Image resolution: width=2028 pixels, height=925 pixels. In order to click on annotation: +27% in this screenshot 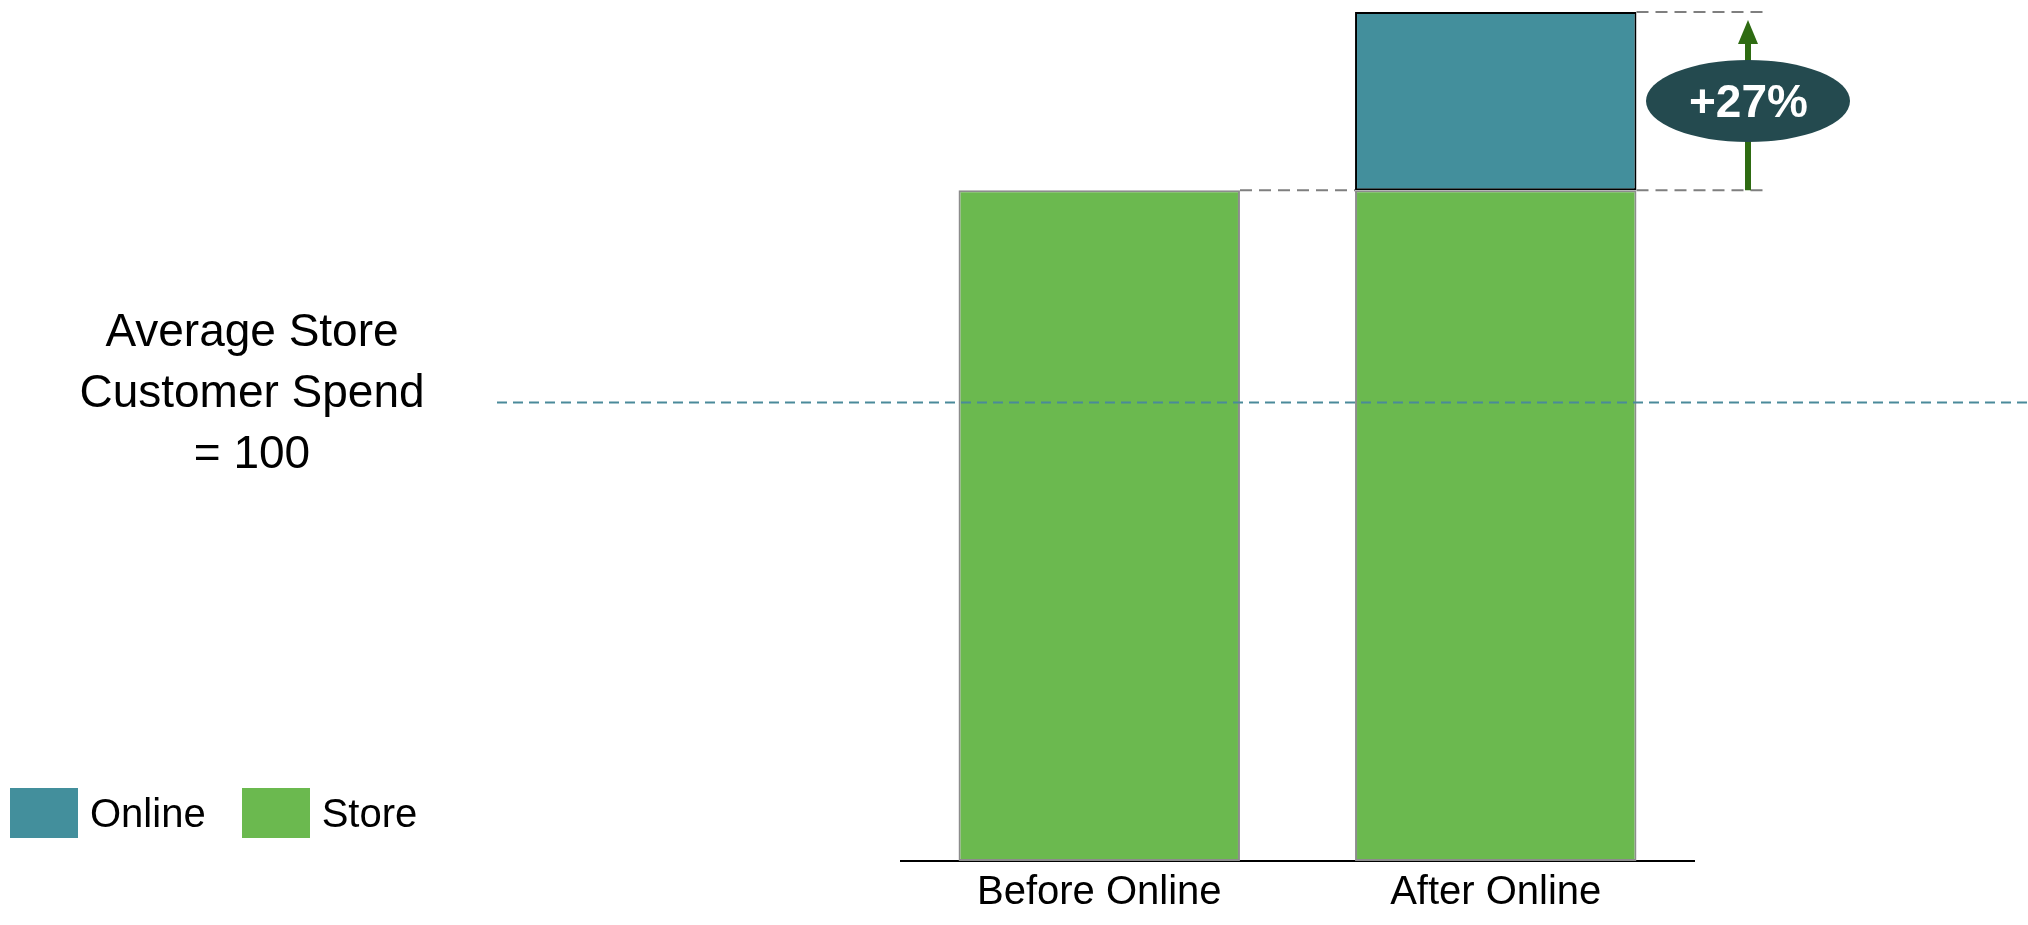, I will do `click(1748, 101)`.